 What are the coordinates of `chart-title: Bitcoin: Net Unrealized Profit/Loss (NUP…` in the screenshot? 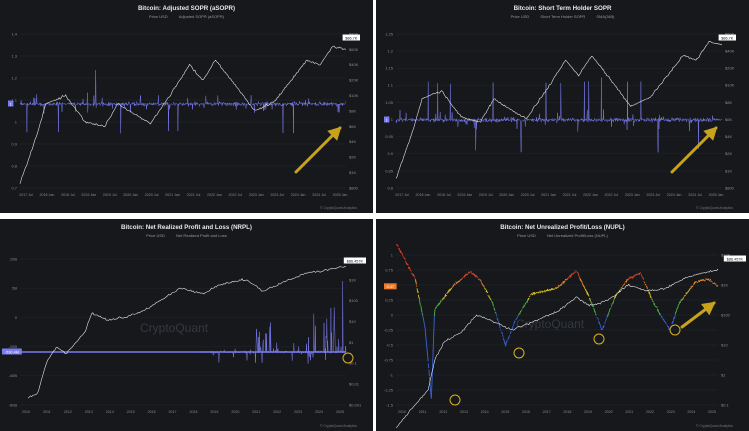 It's located at (562, 227).